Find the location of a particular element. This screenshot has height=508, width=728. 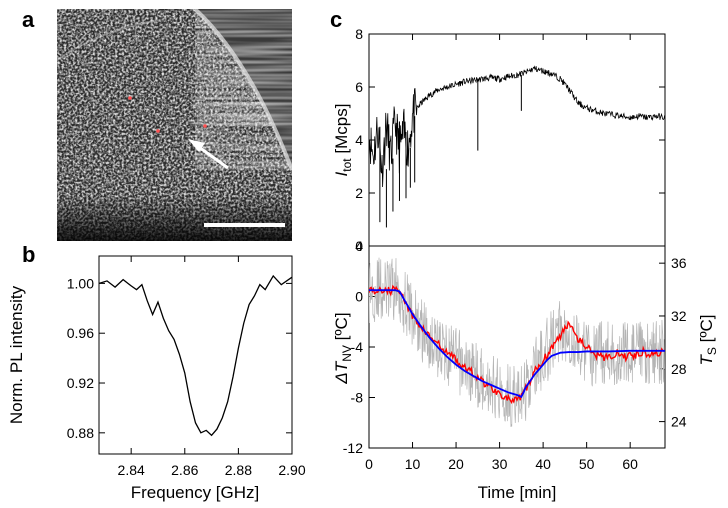

scale-bar is located at coordinates (244, 225).